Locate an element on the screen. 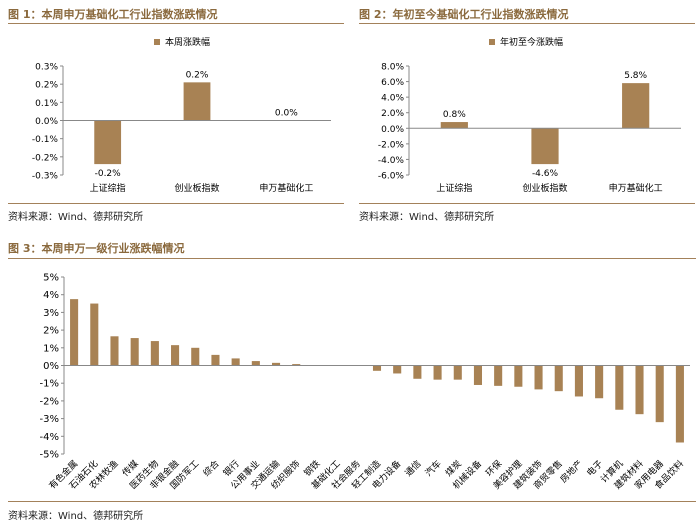  y-tick-label: 0.3% is located at coordinates (46, 68).